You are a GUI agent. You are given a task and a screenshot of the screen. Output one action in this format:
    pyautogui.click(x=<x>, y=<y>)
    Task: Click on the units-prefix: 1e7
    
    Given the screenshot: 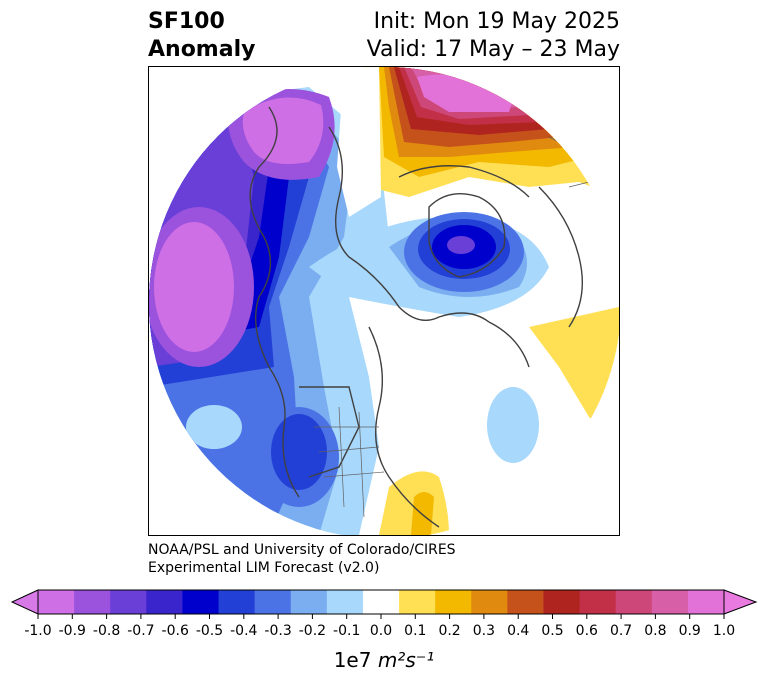 What is the action you would take?
    pyautogui.click(x=352, y=660)
    